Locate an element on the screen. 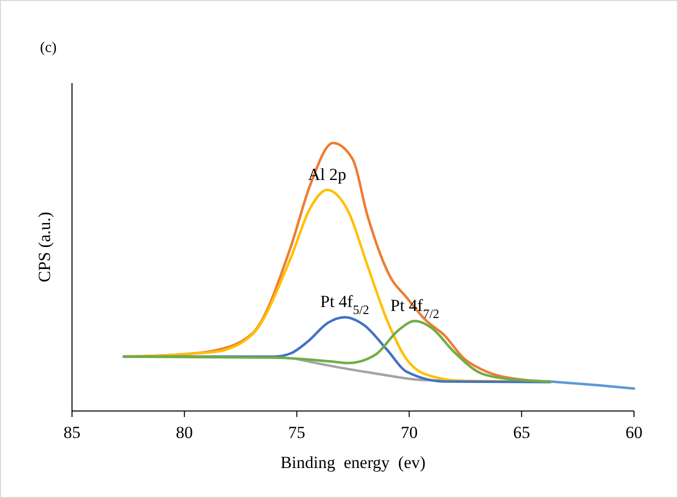 The width and height of the screenshot is (678, 498). x-tick-label: 65 is located at coordinates (521, 432).